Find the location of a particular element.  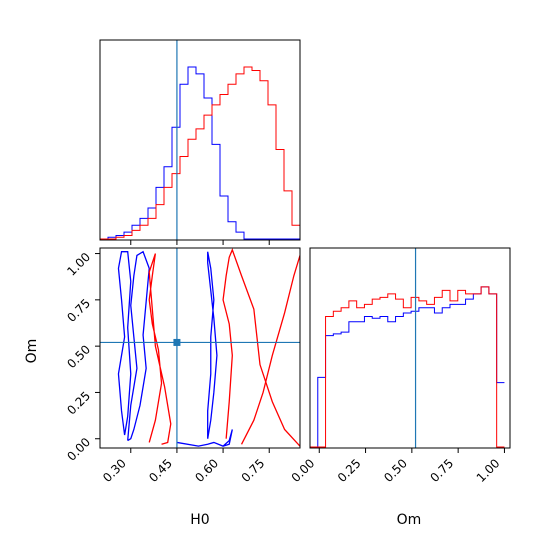

h0-marginal-panel is located at coordinates (200, 142).